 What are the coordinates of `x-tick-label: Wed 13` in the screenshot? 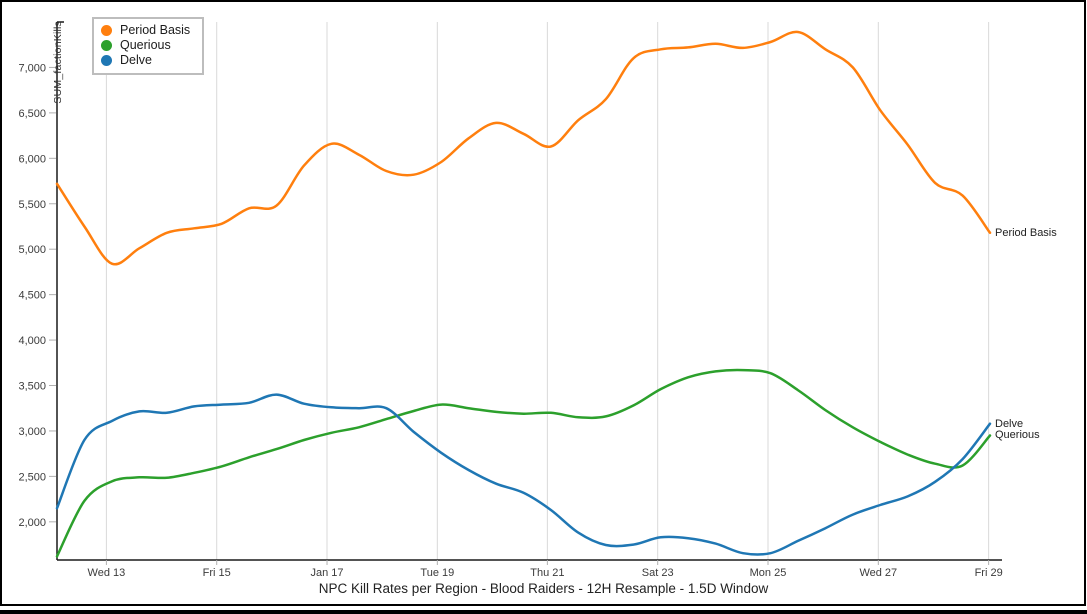 It's located at (107, 573).